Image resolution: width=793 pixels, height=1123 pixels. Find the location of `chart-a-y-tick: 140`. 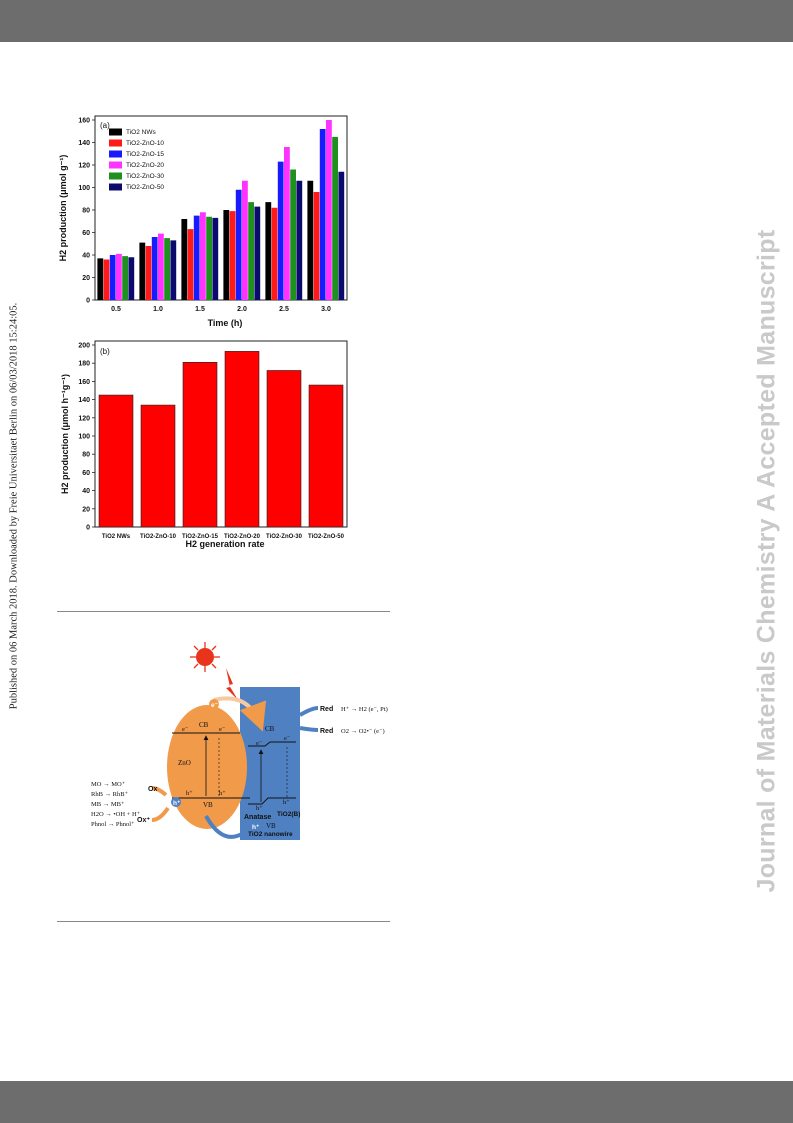

chart-a-y-tick: 140 is located at coordinates (84, 143).